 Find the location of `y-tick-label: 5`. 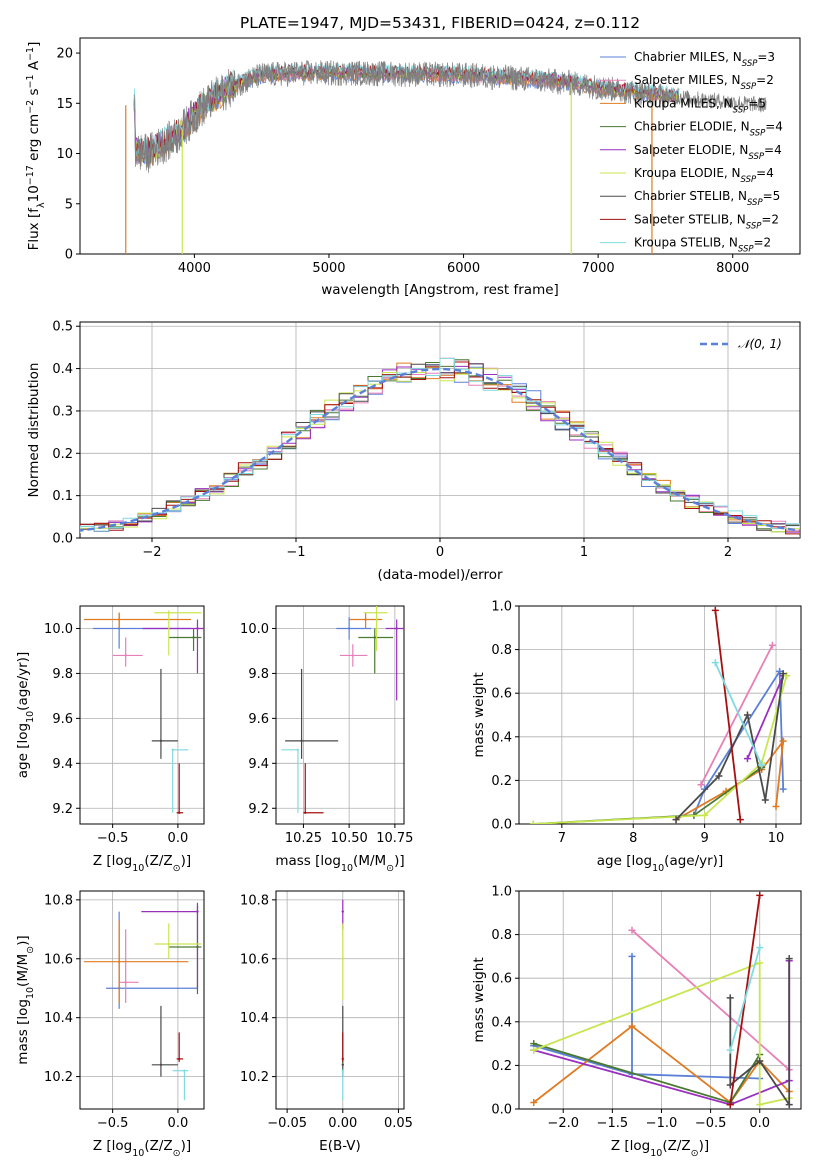

y-tick-label: 5 is located at coordinates (69, 204).